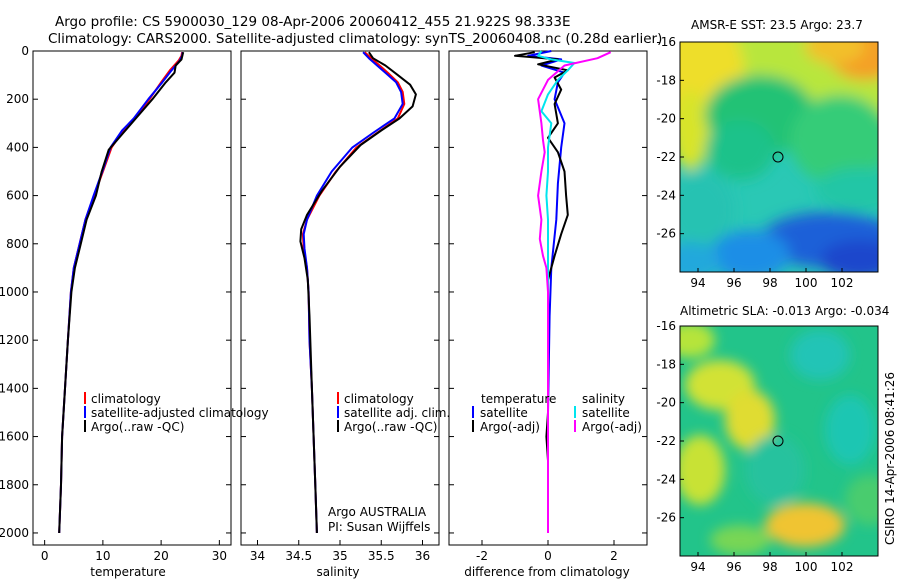  Describe the element at coordinates (518, 399) in the screenshot. I see `legend-heading-temperature: temperature` at that location.